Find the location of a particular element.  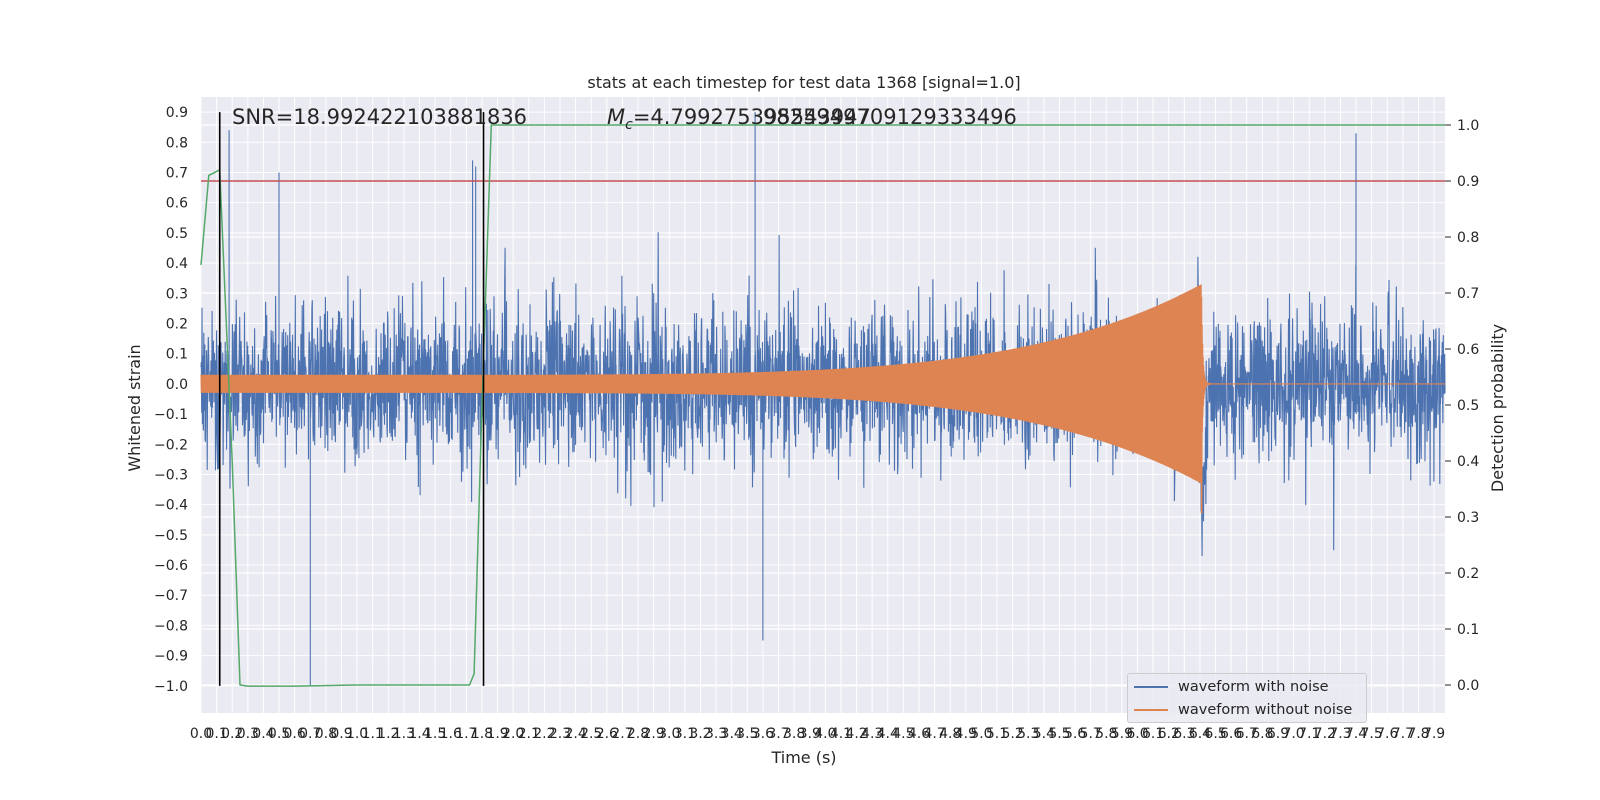

y-tick-label-right: 1.0 is located at coordinates (1468, 126).